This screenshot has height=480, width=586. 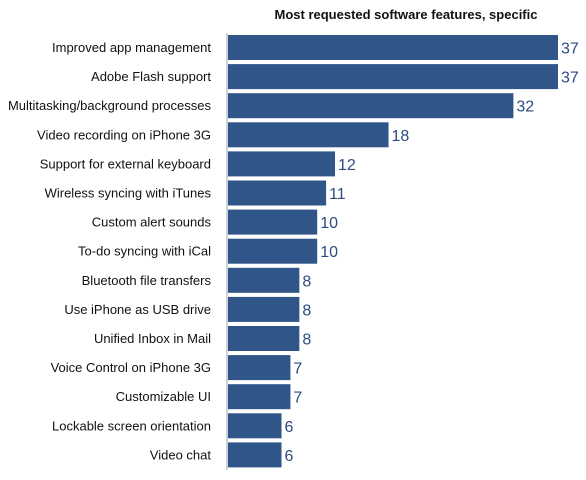 I want to click on category-label: Unified Inbox in Mail, so click(x=152, y=338).